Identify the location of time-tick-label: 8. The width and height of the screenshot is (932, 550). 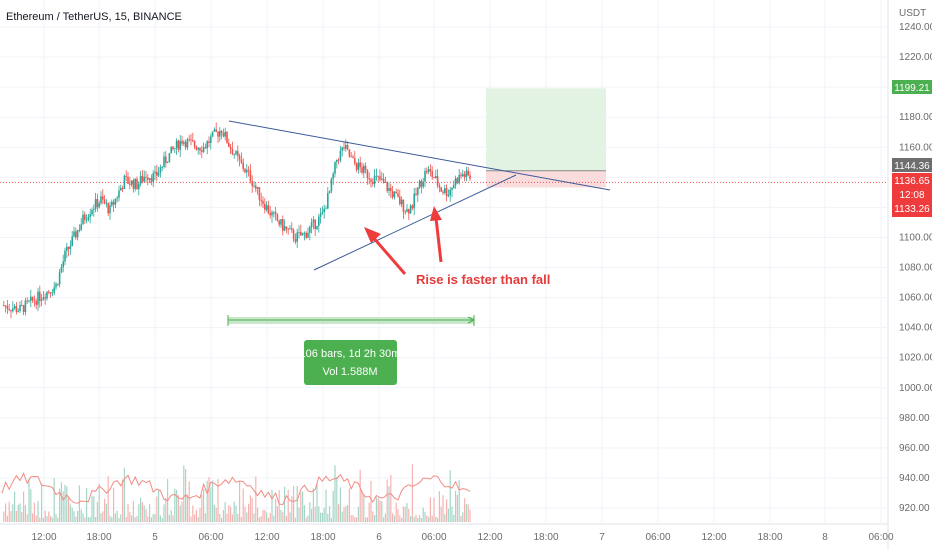
(825, 537).